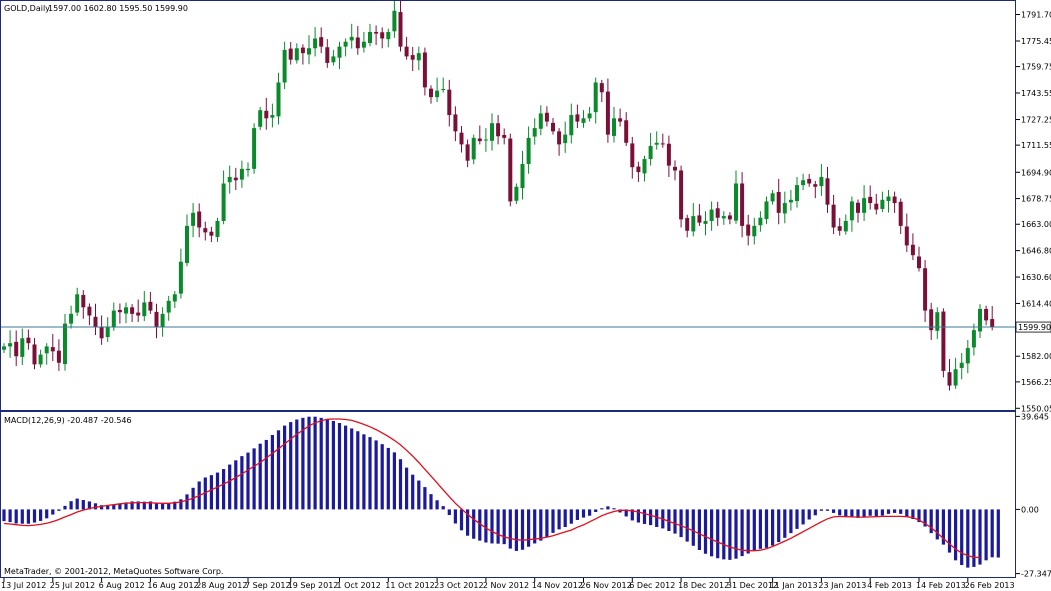  Describe the element at coordinates (1033, 495) in the screenshot. I see `macd-axis: 39.645 0.00 -27.347` at that location.